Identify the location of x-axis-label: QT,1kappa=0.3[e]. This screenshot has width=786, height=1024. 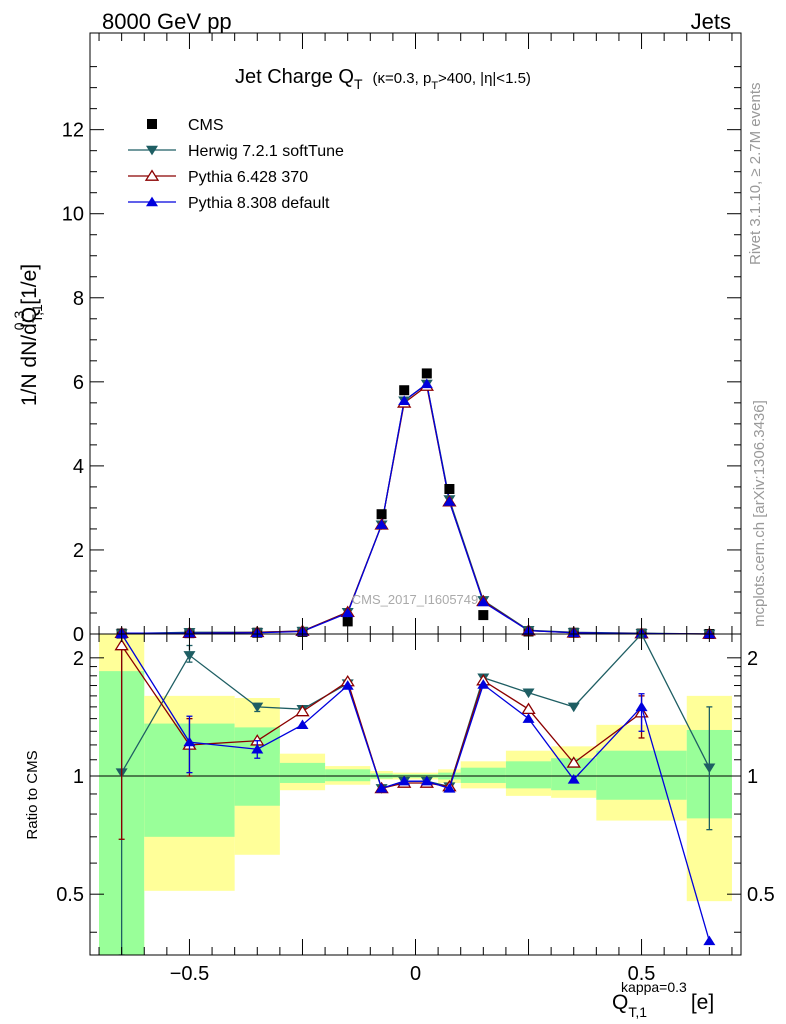
(663, 999).